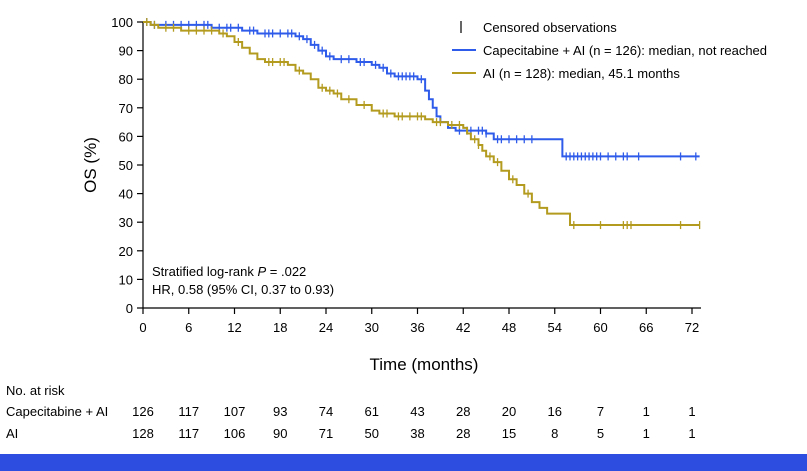  I want to click on risk-value: 15, so click(509, 433).